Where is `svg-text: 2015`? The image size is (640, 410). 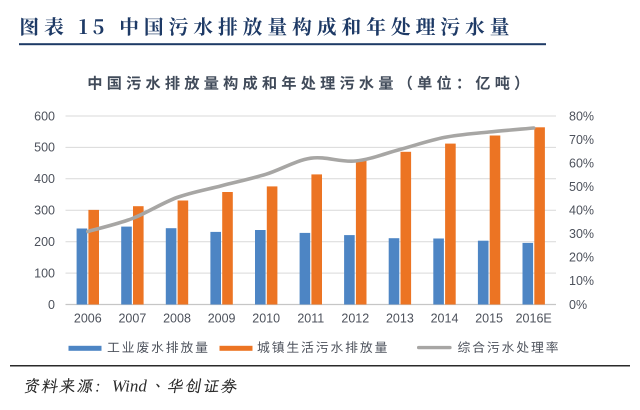 svg-text: 2015 is located at coordinates (489, 319).